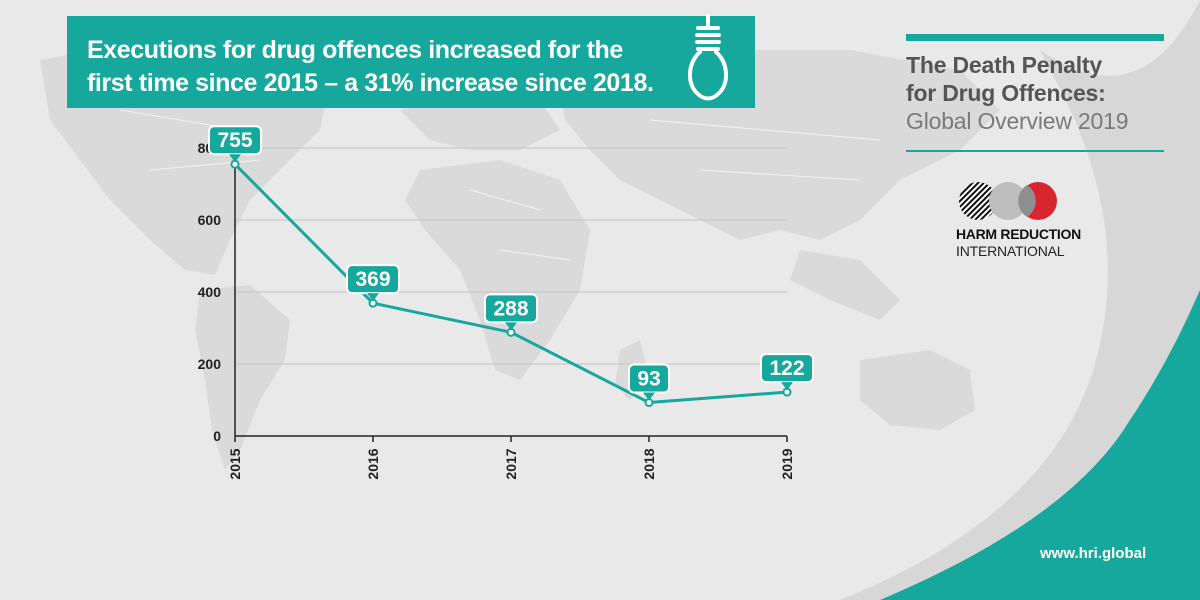 Image resolution: width=1200 pixels, height=600 pixels. I want to click on x-tick-label: 2015, so click(235, 463).